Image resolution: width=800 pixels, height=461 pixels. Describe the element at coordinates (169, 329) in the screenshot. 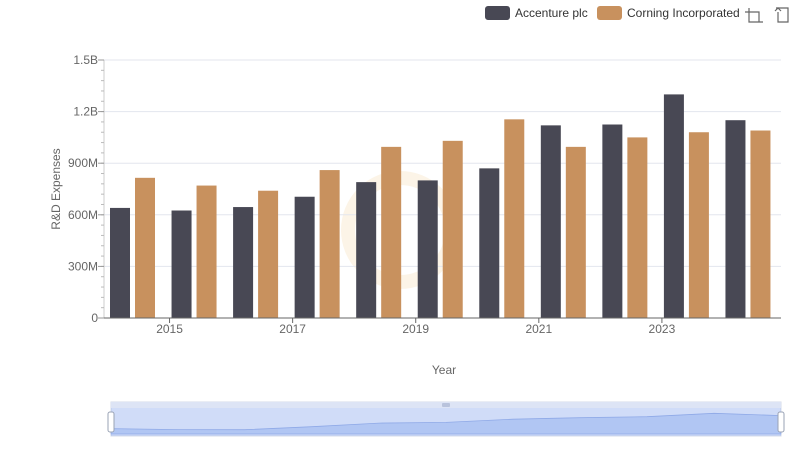

I see `x-tick-label: 2015` at that location.